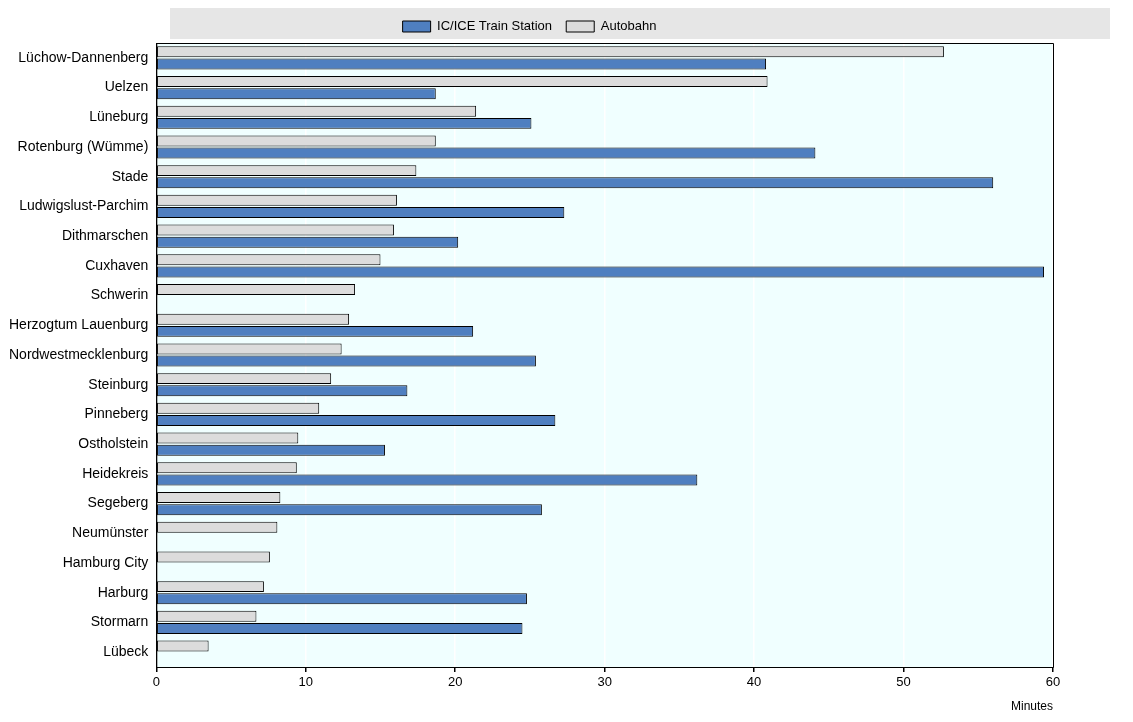 Image resolution: width=1133 pixels, height=722 pixels. What do you see at coordinates (105, 235) in the screenshot?
I see `y-tick-label: Dithmarschen` at bounding box center [105, 235].